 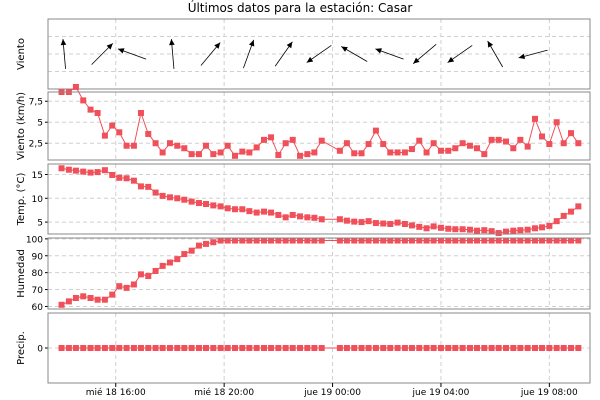 What do you see at coordinates (441, 393) in the screenshot?
I see `x-tick-label: jue 19 04:00` at bounding box center [441, 393].